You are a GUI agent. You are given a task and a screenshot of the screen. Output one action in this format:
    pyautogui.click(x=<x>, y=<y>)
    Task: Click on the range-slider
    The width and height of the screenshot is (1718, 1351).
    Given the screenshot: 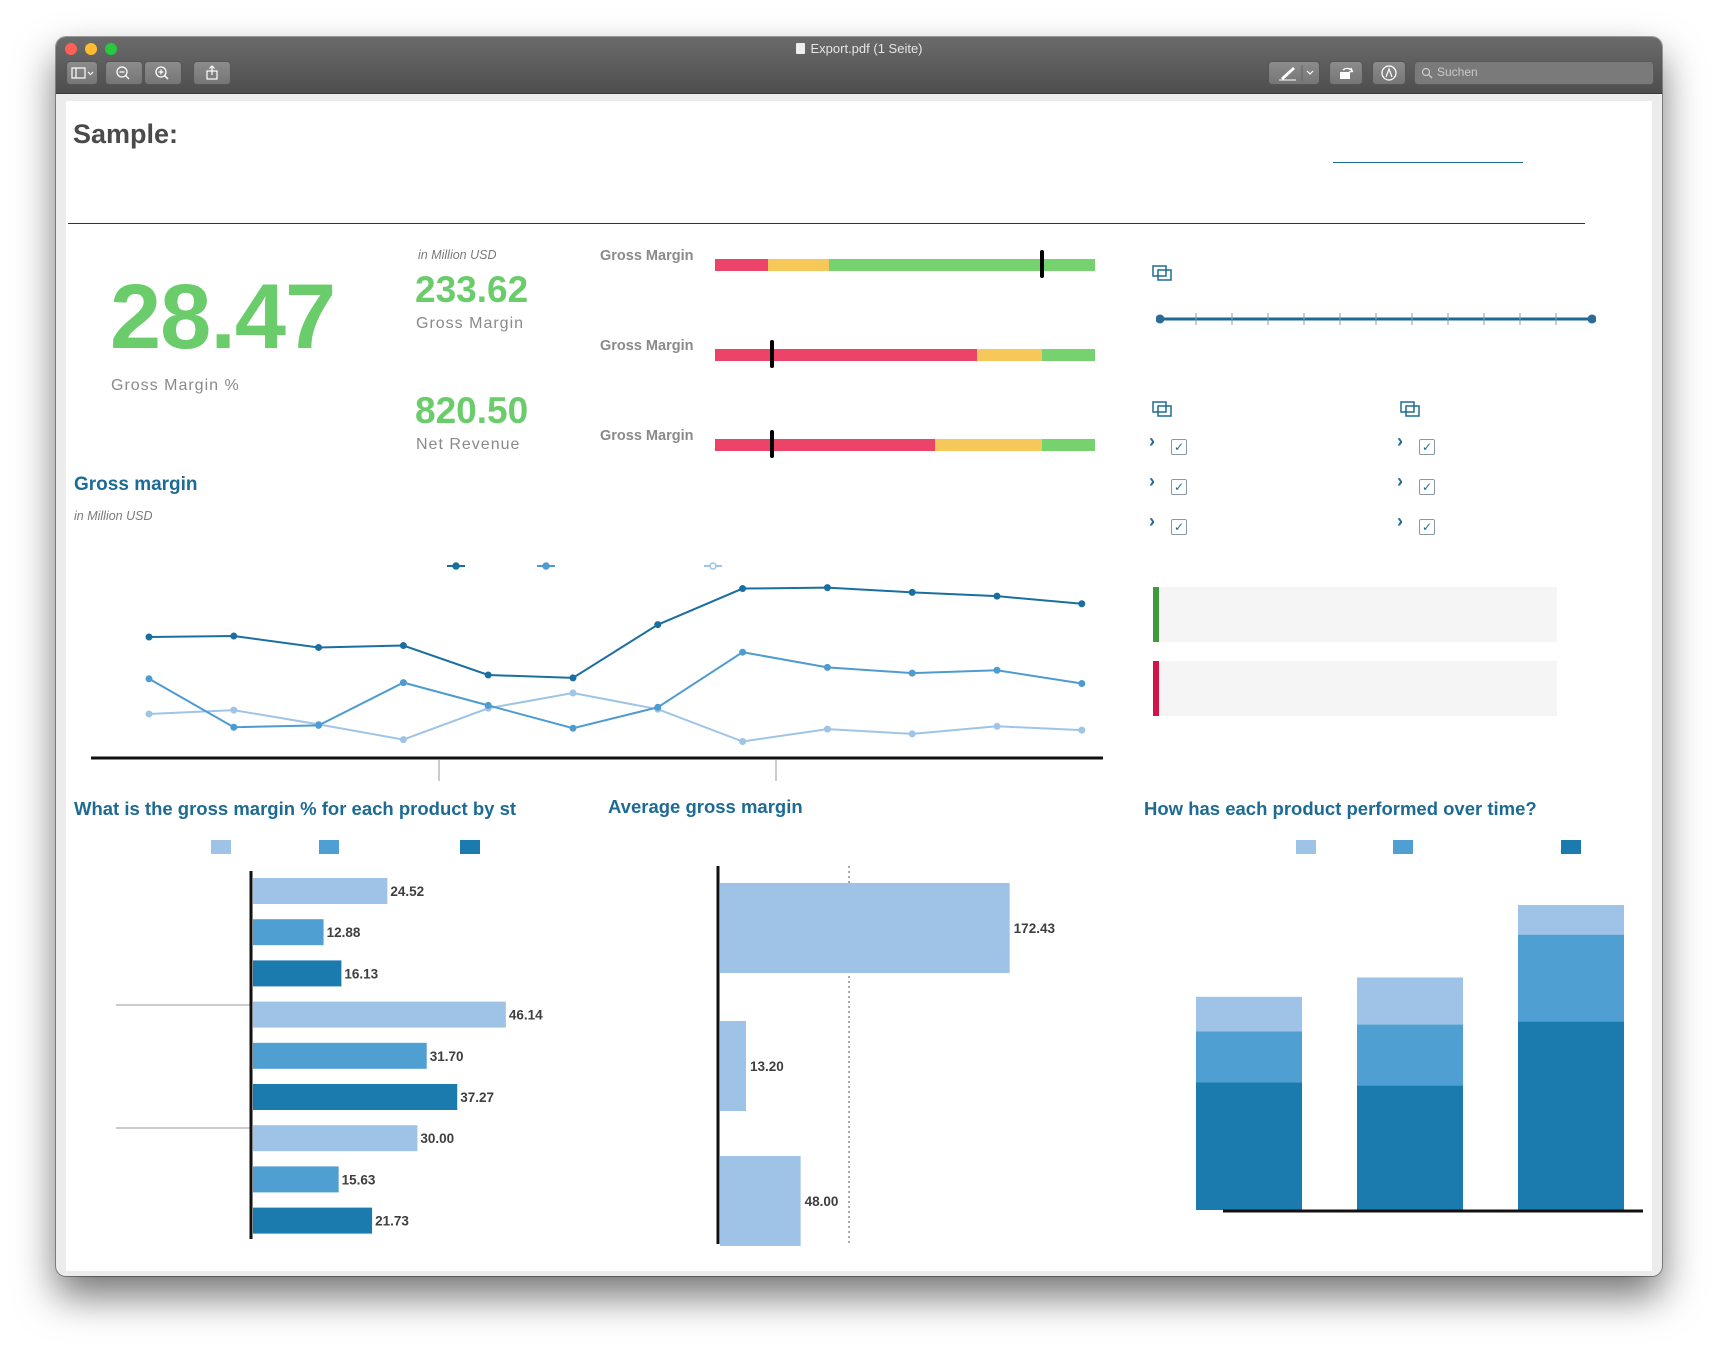 What is the action you would take?
    pyautogui.click(x=1376, y=320)
    